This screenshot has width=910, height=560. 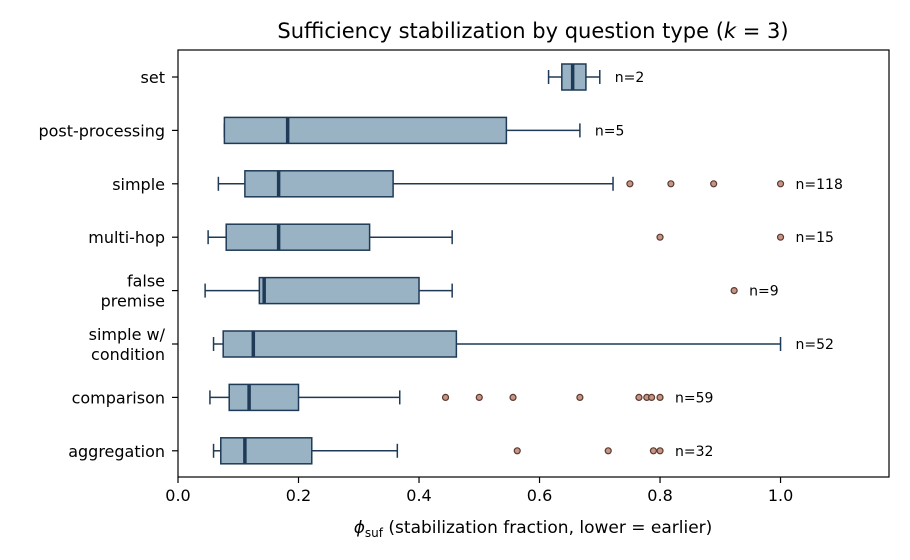 I want to click on y-tick-label-line: aggregation, so click(x=116, y=451).